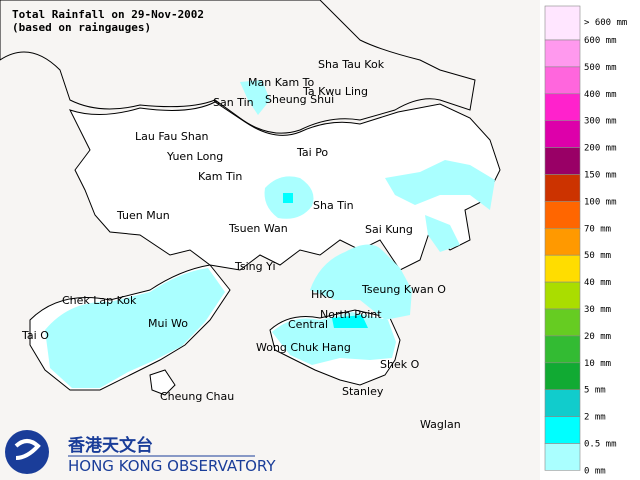 The image size is (640, 480). Describe the element at coordinates (597, 229) in the screenshot. I see `legend-label: 70 mm` at that location.